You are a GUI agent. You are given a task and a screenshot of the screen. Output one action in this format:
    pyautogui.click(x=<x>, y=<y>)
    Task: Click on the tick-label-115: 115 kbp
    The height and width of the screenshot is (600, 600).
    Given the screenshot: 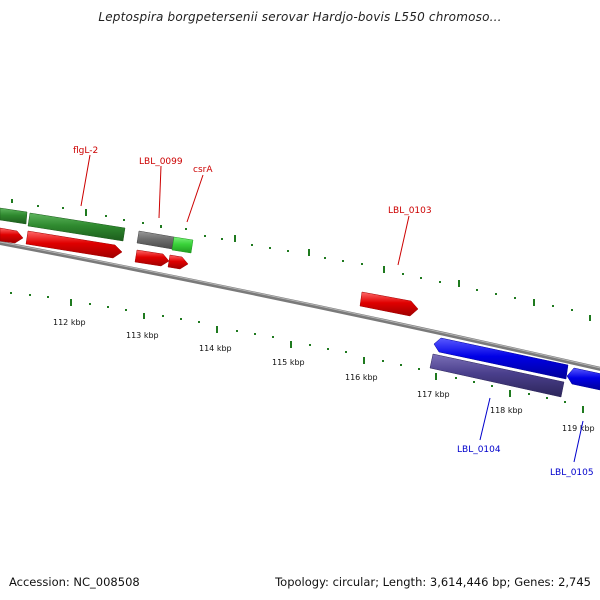 What is the action you would take?
    pyautogui.click(x=288, y=362)
    